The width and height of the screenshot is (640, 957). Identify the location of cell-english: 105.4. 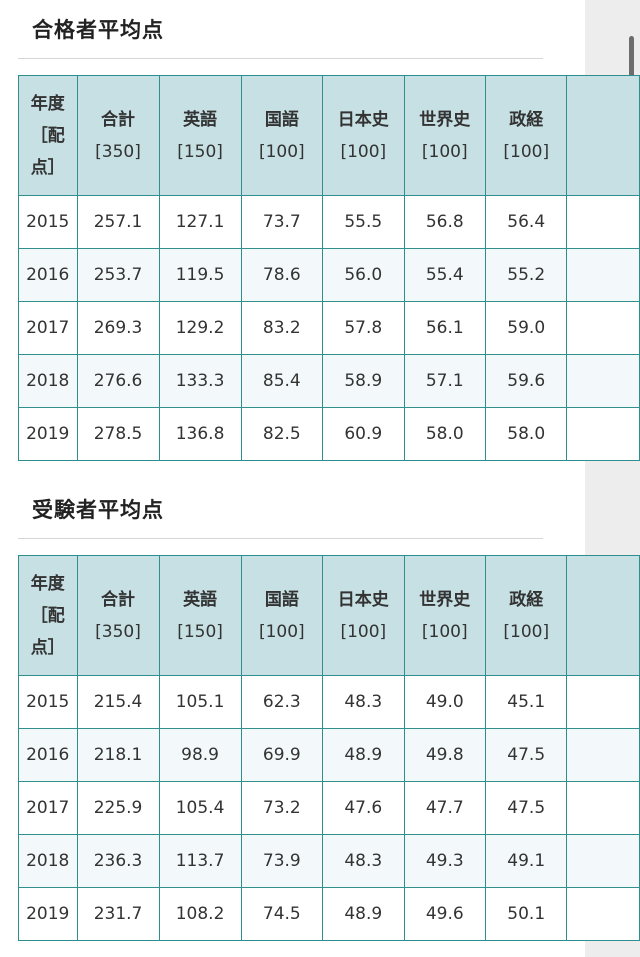
(200, 808).